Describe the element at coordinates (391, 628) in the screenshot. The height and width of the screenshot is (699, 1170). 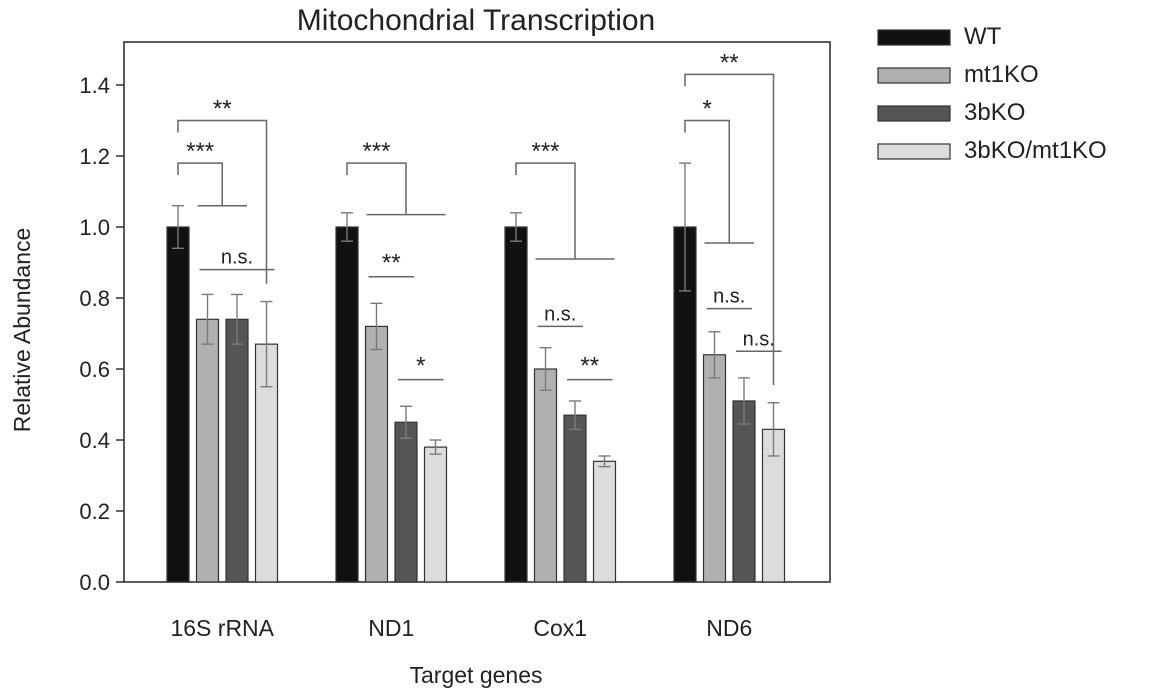
I see `x-tick-label: ND1` at that location.